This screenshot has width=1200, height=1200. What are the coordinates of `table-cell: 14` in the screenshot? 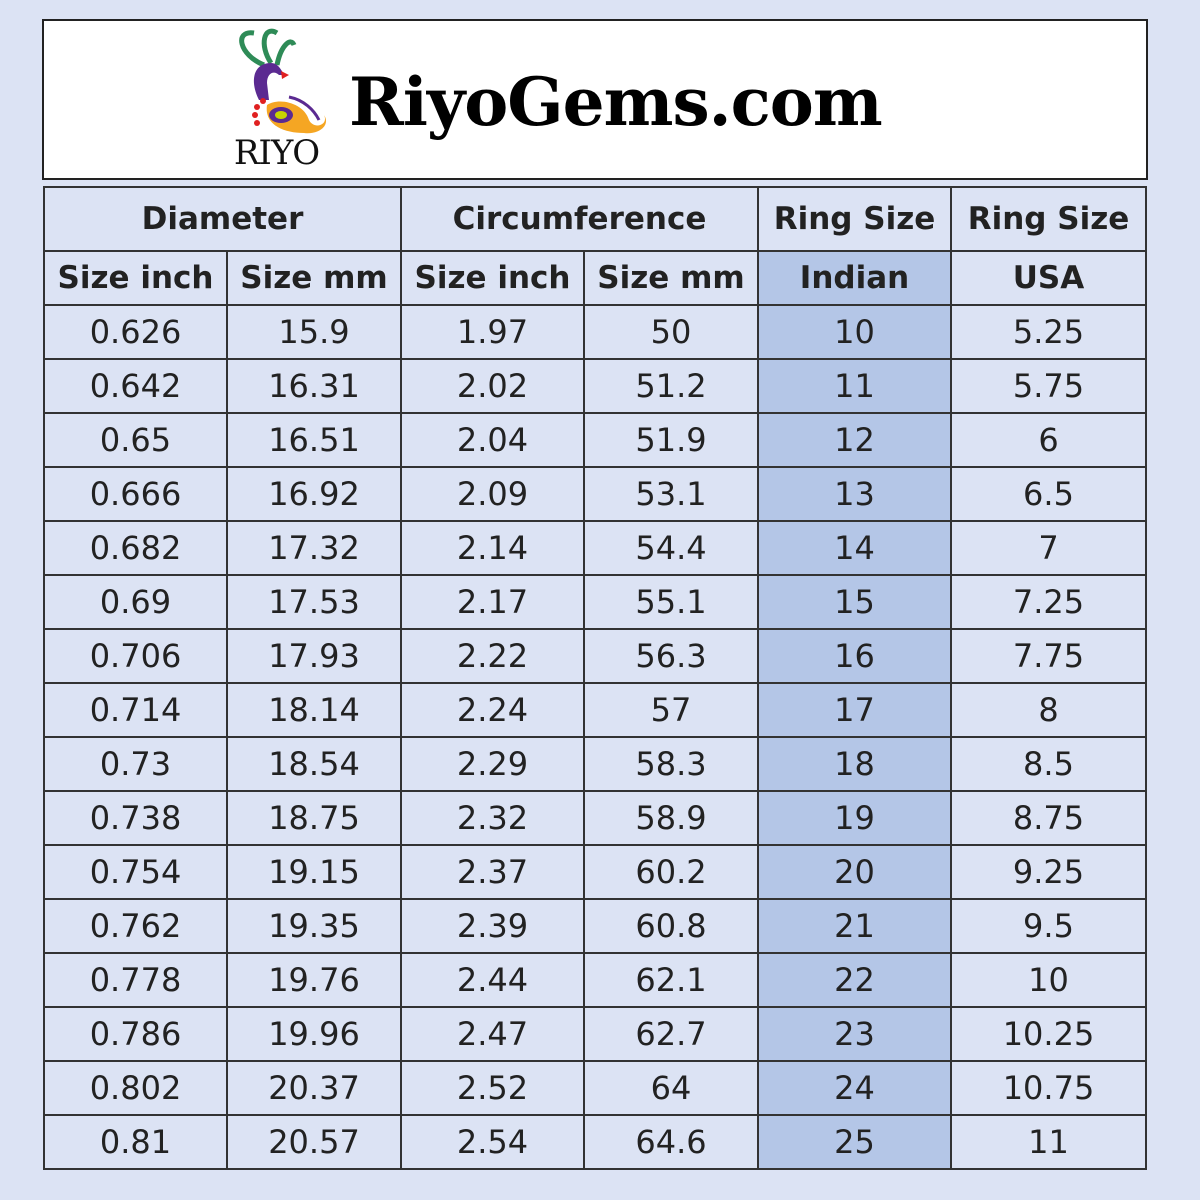 It's located at (854, 548).